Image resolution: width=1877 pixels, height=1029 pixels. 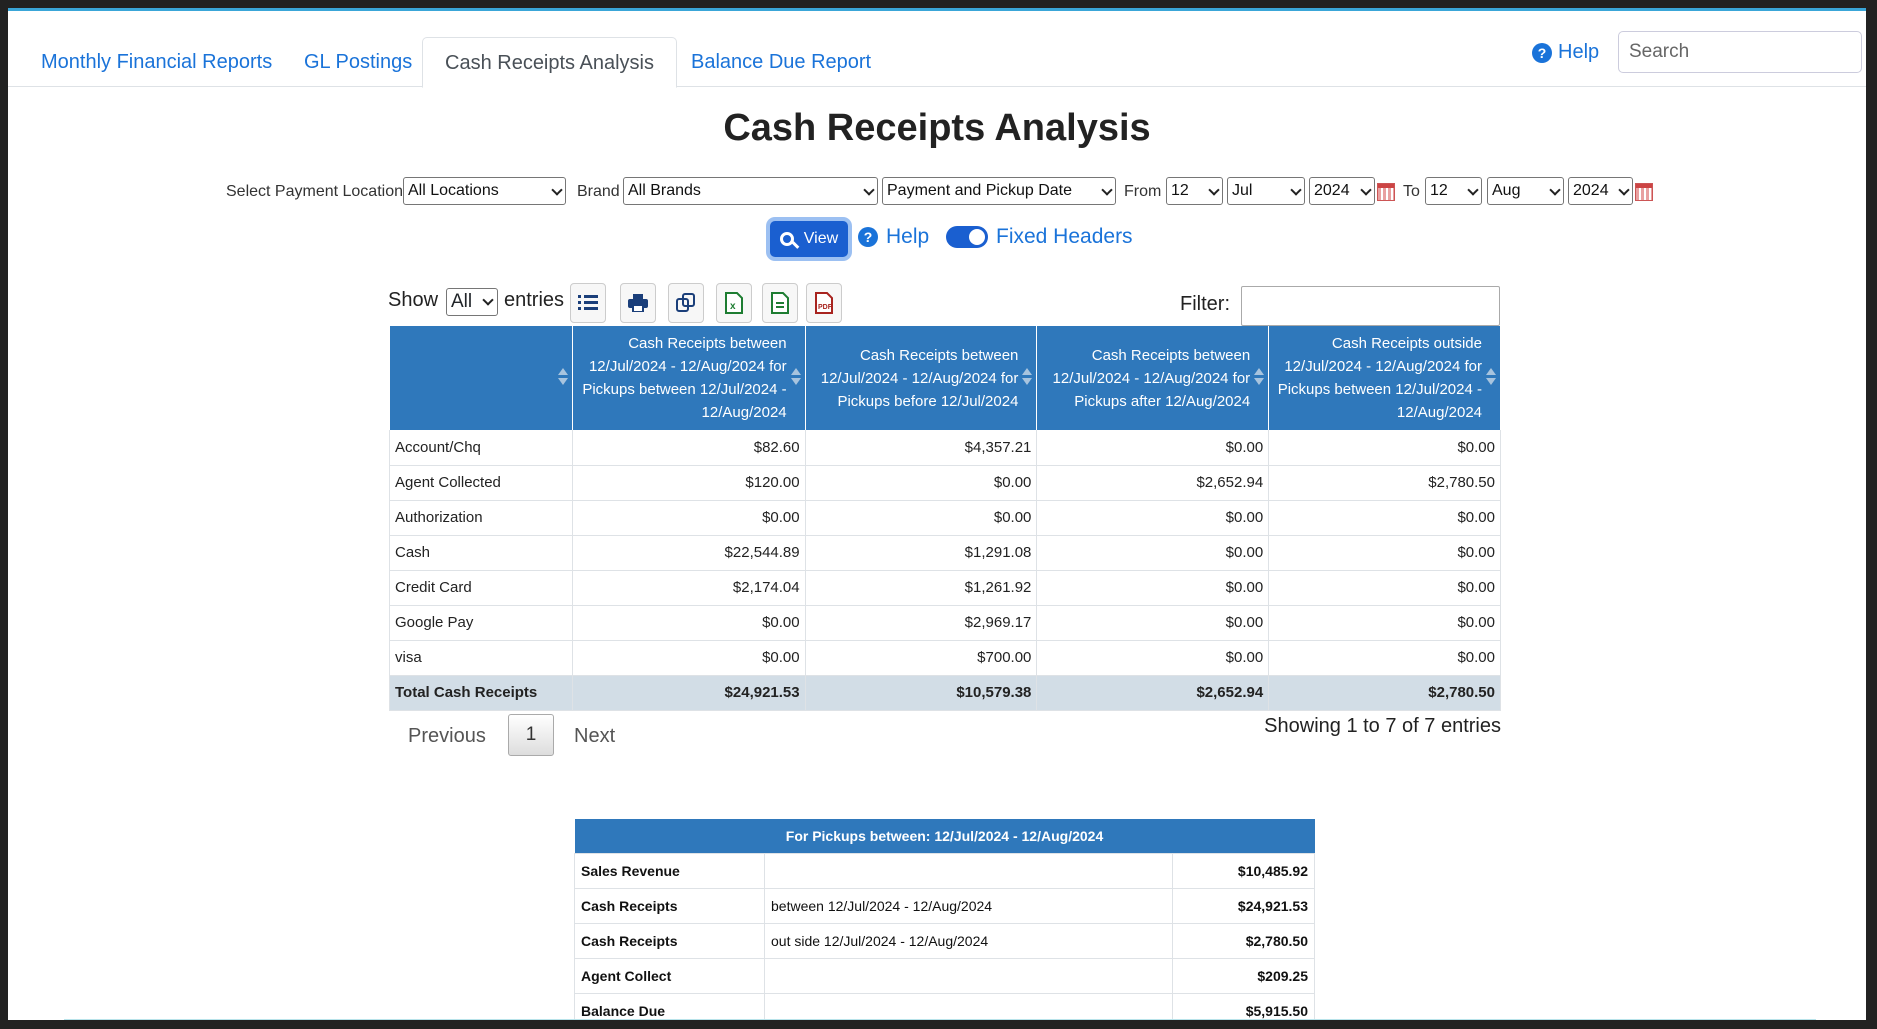 I want to click on to-year-value: 2024, so click(x=1591, y=190).